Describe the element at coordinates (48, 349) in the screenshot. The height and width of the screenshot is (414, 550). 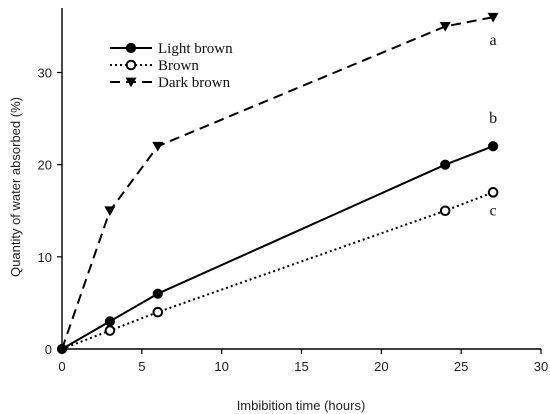
I see `y-tick-label: 0` at that location.